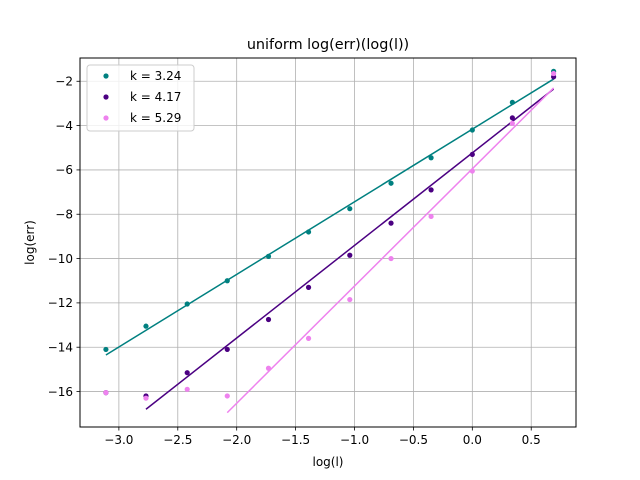 The height and width of the screenshot is (480, 640). I want to click on y-tick-label: −16, so click(60, 392).